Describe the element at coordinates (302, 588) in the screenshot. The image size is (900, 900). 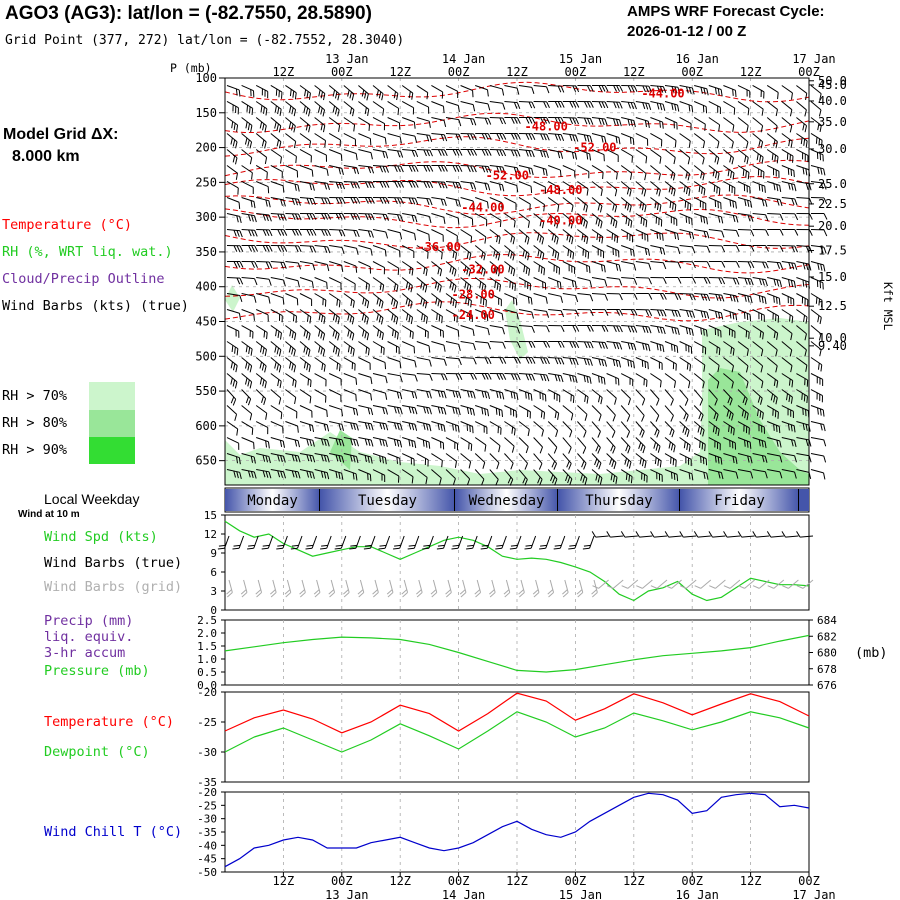
I see `grid-wind-barb` at that location.